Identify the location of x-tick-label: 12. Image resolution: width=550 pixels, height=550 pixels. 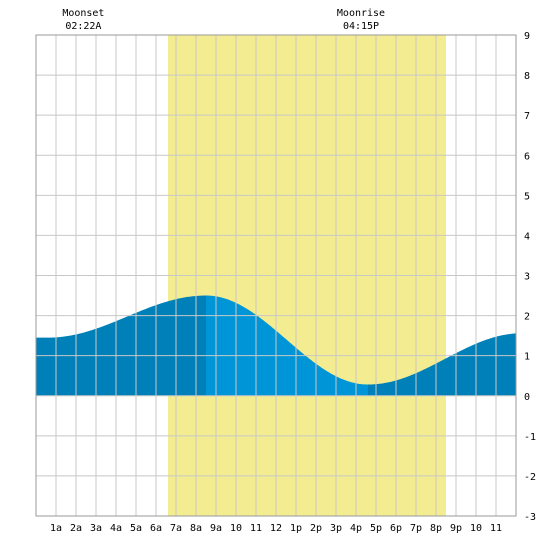
(276, 528).